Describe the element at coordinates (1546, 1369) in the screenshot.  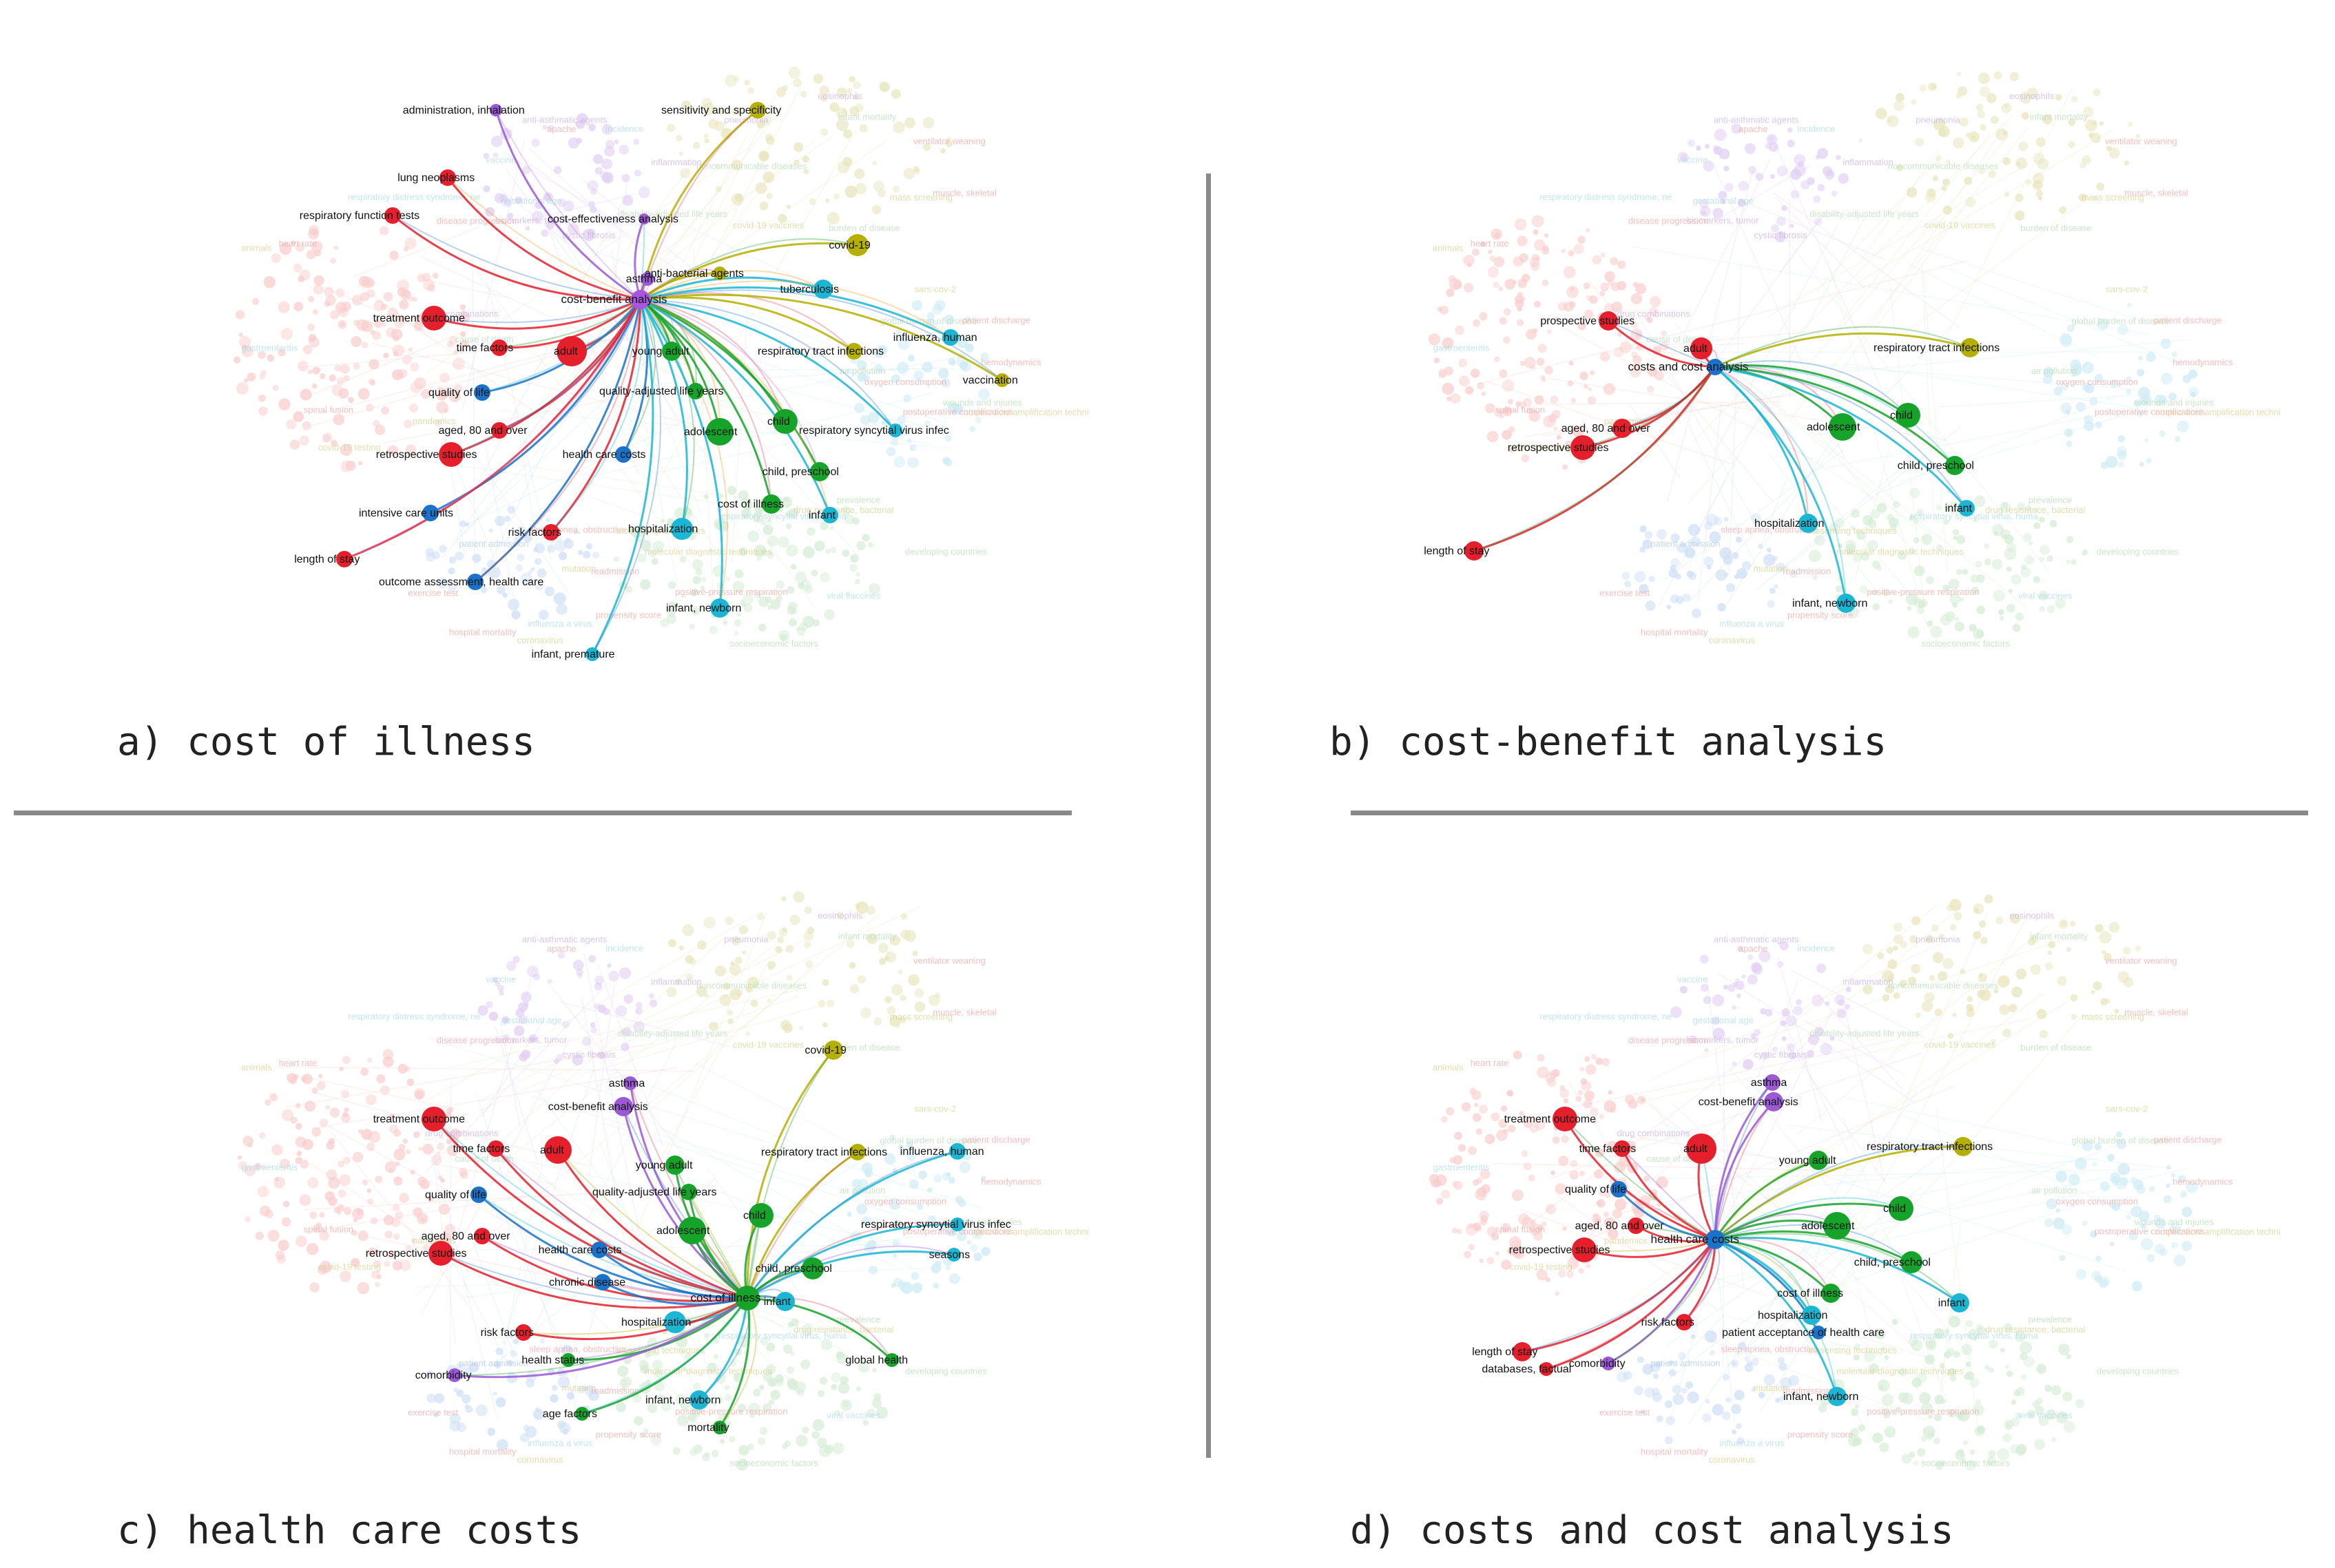
I see `node-databases-factual` at that location.